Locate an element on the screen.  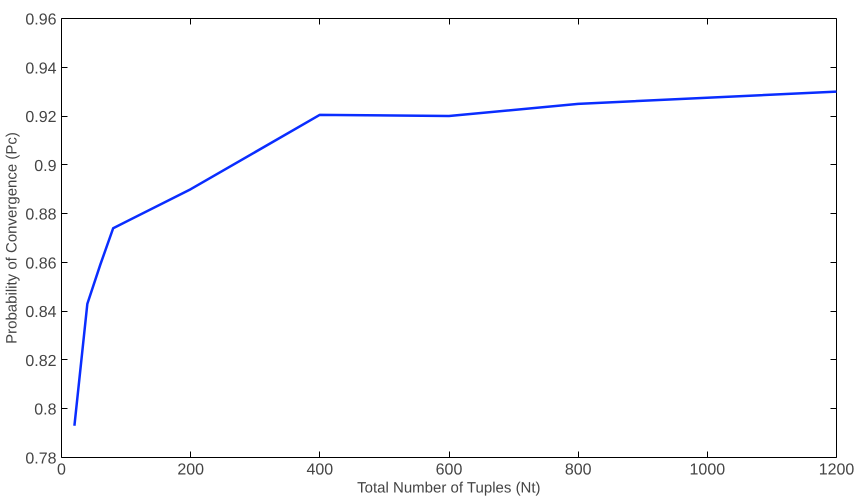
y-tick-label: 0.88 is located at coordinates (41, 215).